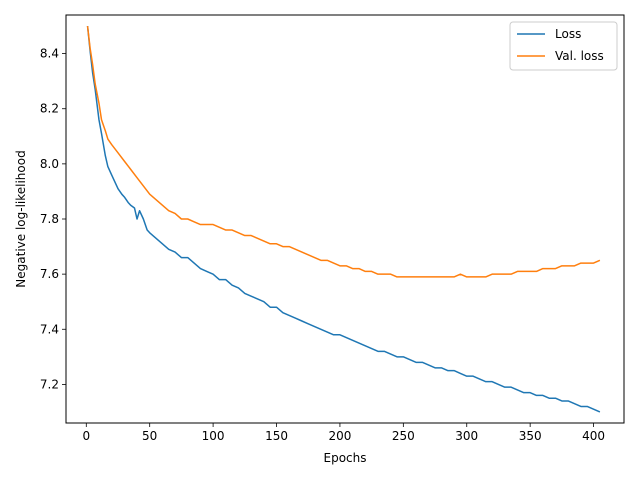  I want to click on y-tick-label: 8.4, so click(49, 54).